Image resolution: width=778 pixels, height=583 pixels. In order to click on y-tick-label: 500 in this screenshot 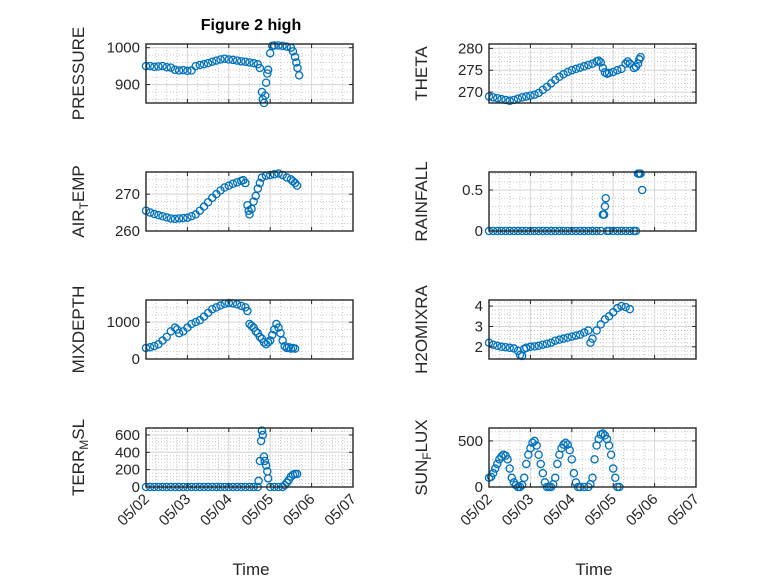, I will do `click(470, 441)`.